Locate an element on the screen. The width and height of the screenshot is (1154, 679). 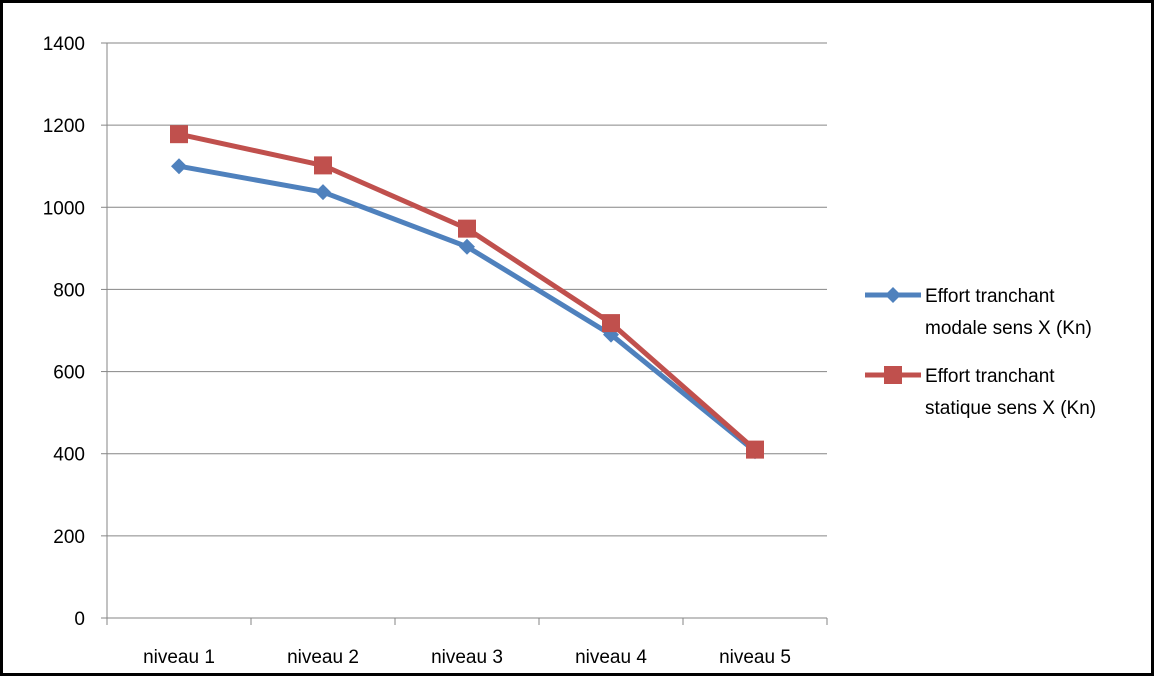
y-tick-label: 400 is located at coordinates (69, 455).